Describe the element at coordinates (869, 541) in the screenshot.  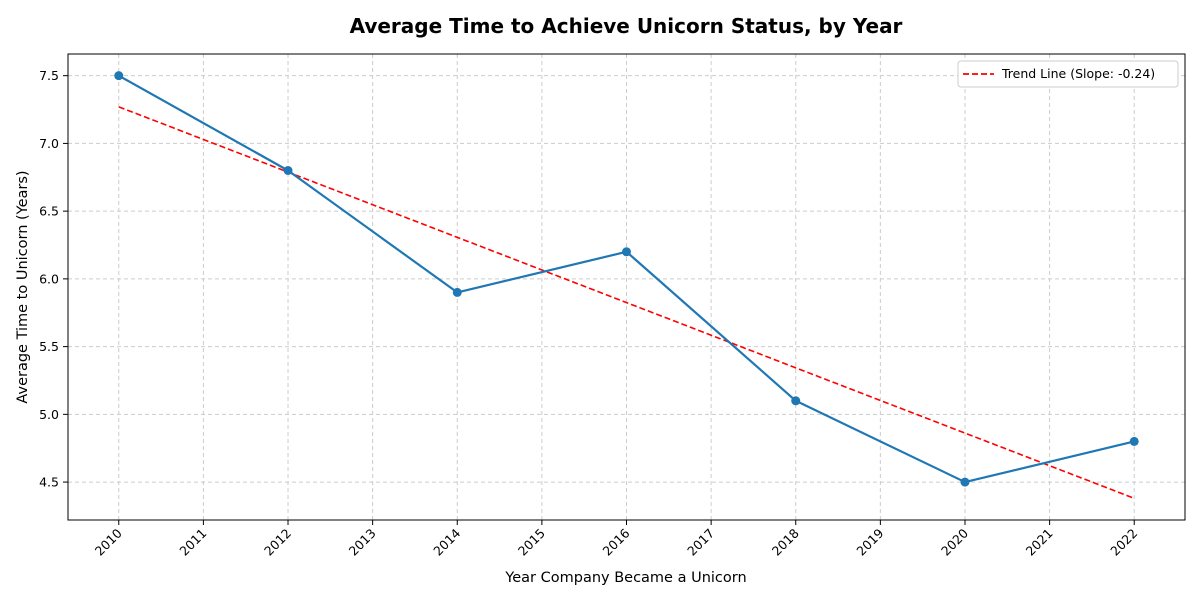
I see `x-tick-label: 2019` at that location.